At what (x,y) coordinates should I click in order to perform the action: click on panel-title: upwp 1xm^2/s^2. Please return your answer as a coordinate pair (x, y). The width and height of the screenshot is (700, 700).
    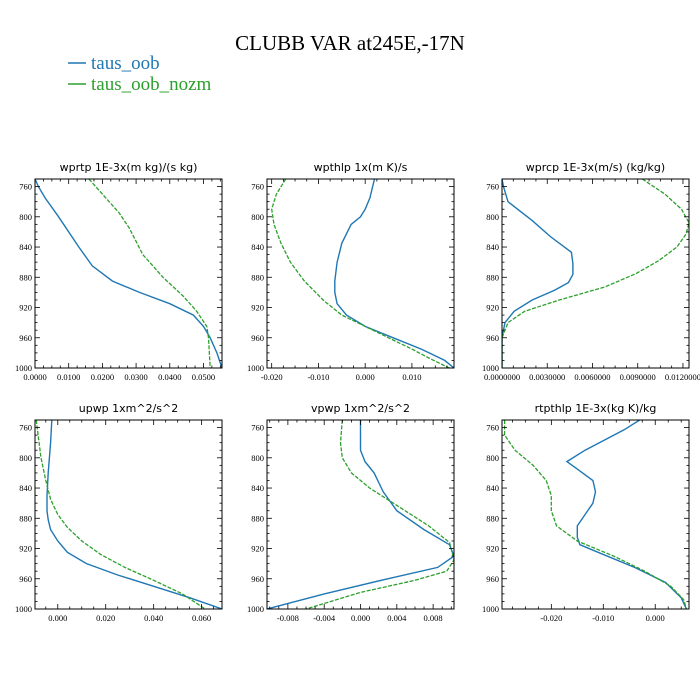
    Looking at the image, I should click on (129, 408).